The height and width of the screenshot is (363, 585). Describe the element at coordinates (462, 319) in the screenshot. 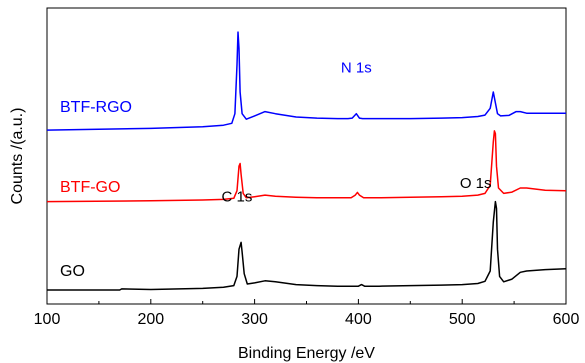

I see `x-tick-label: 500` at that location.